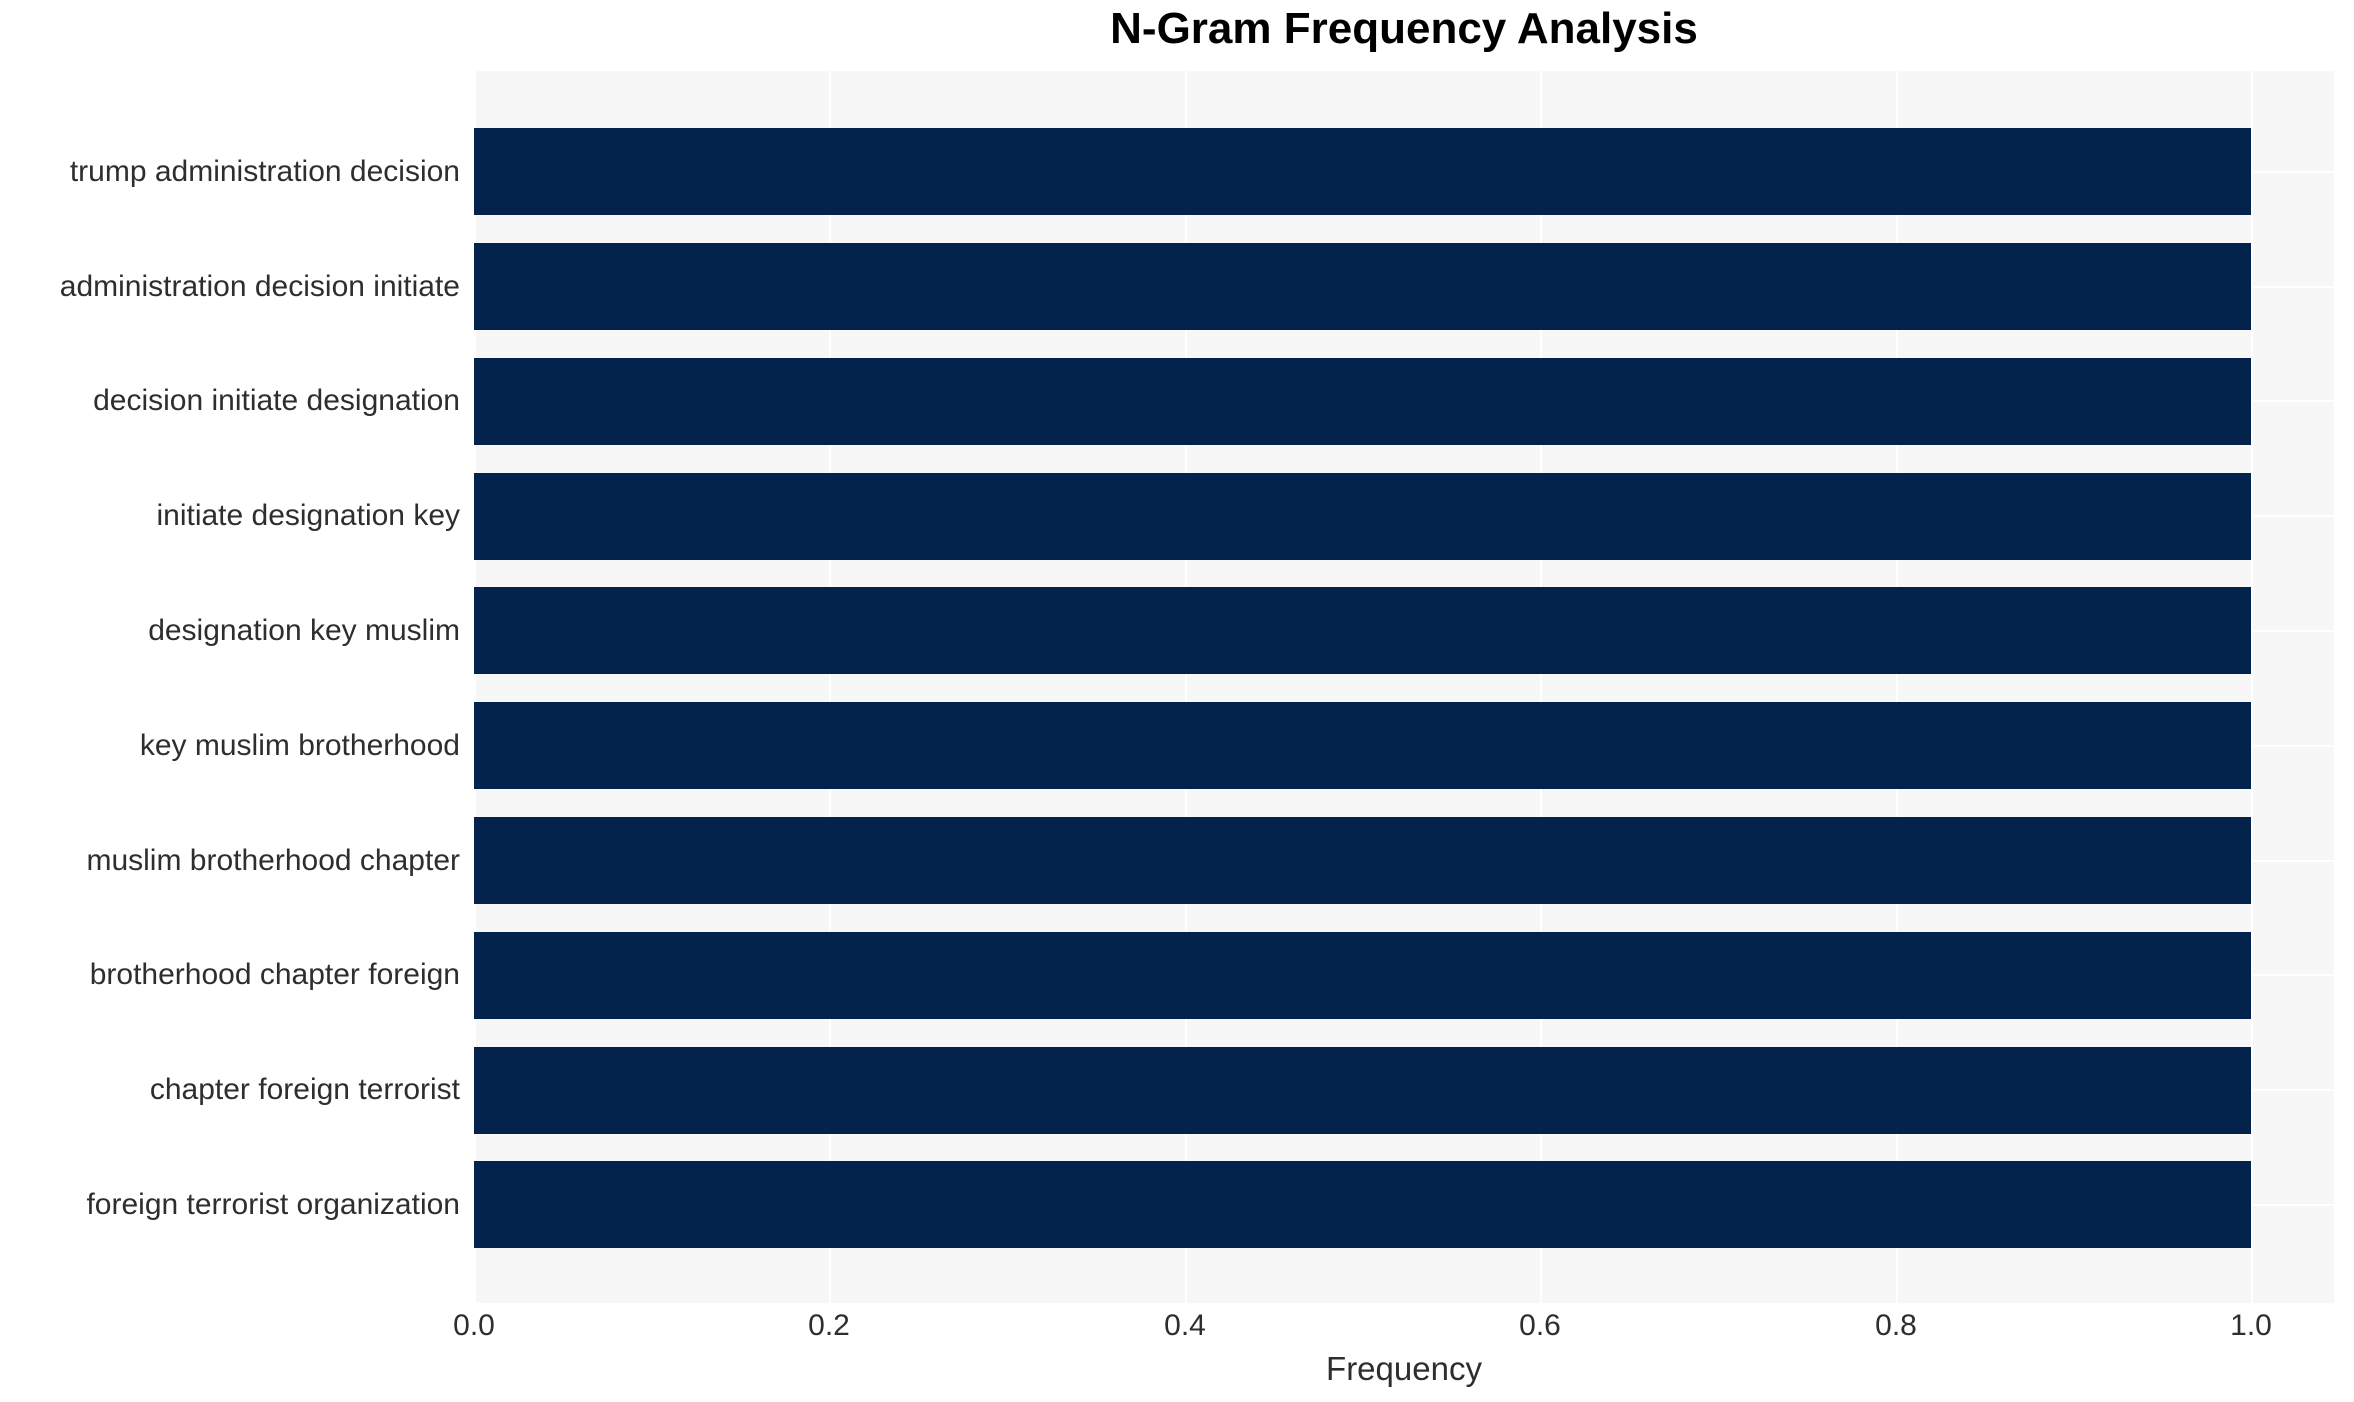 The height and width of the screenshot is (1402, 2354). I want to click on y-tick-label: key muslim brotherhood, so click(299, 745).